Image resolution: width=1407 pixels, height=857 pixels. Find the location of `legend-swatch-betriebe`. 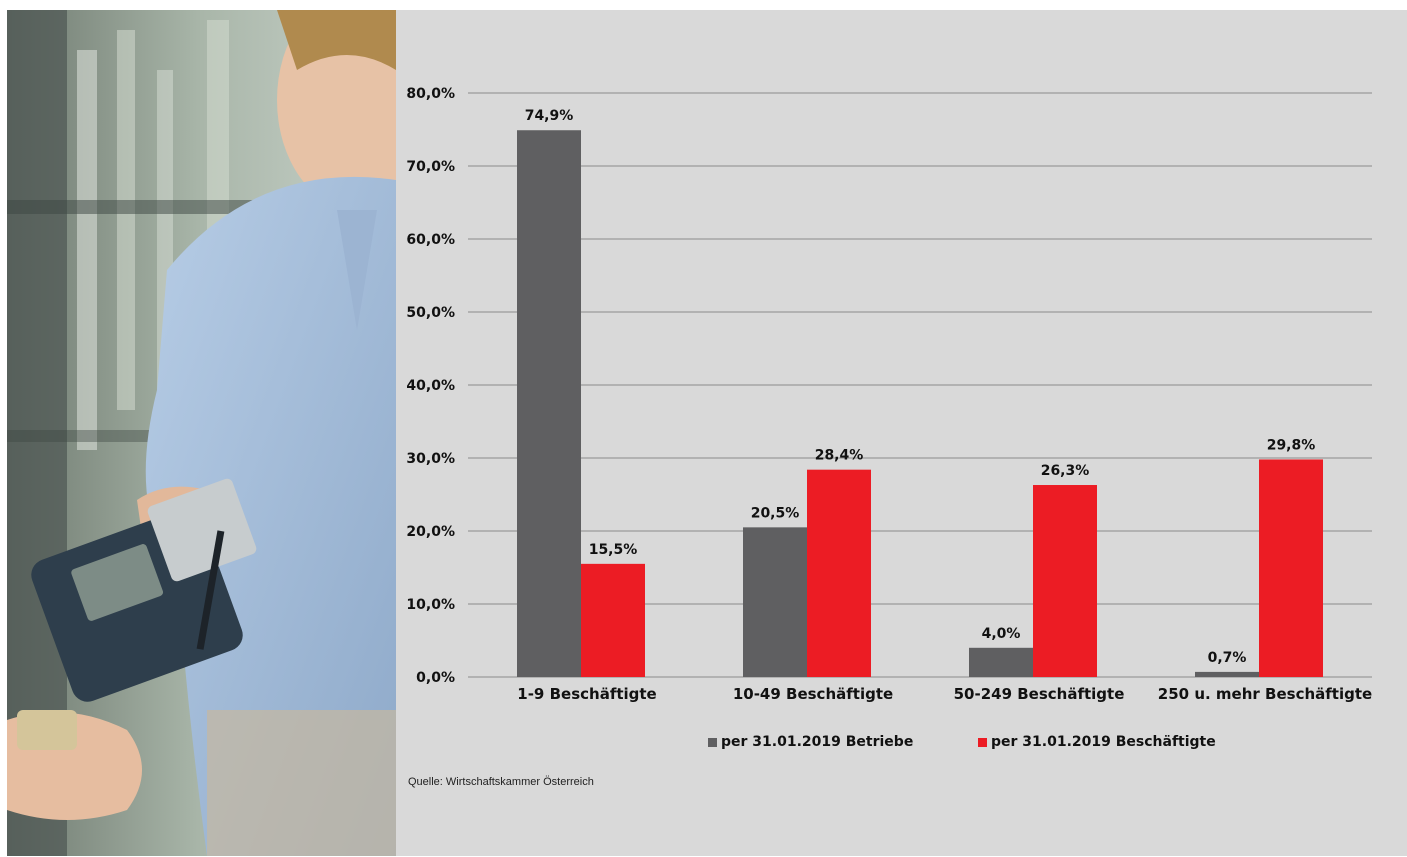

legend-swatch-betriebe is located at coordinates (712, 742).